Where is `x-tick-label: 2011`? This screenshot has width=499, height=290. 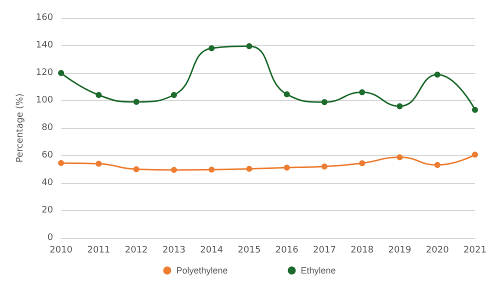 x-tick-label: 2011 is located at coordinates (98, 251).